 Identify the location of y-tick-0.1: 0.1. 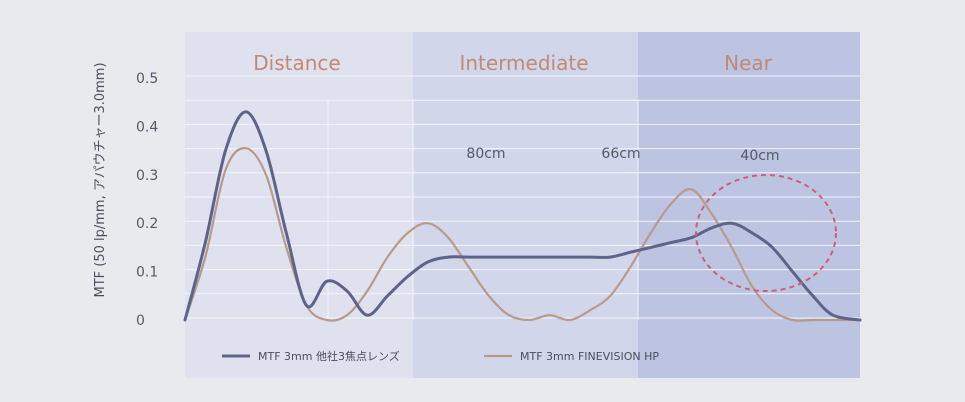
(147, 273).